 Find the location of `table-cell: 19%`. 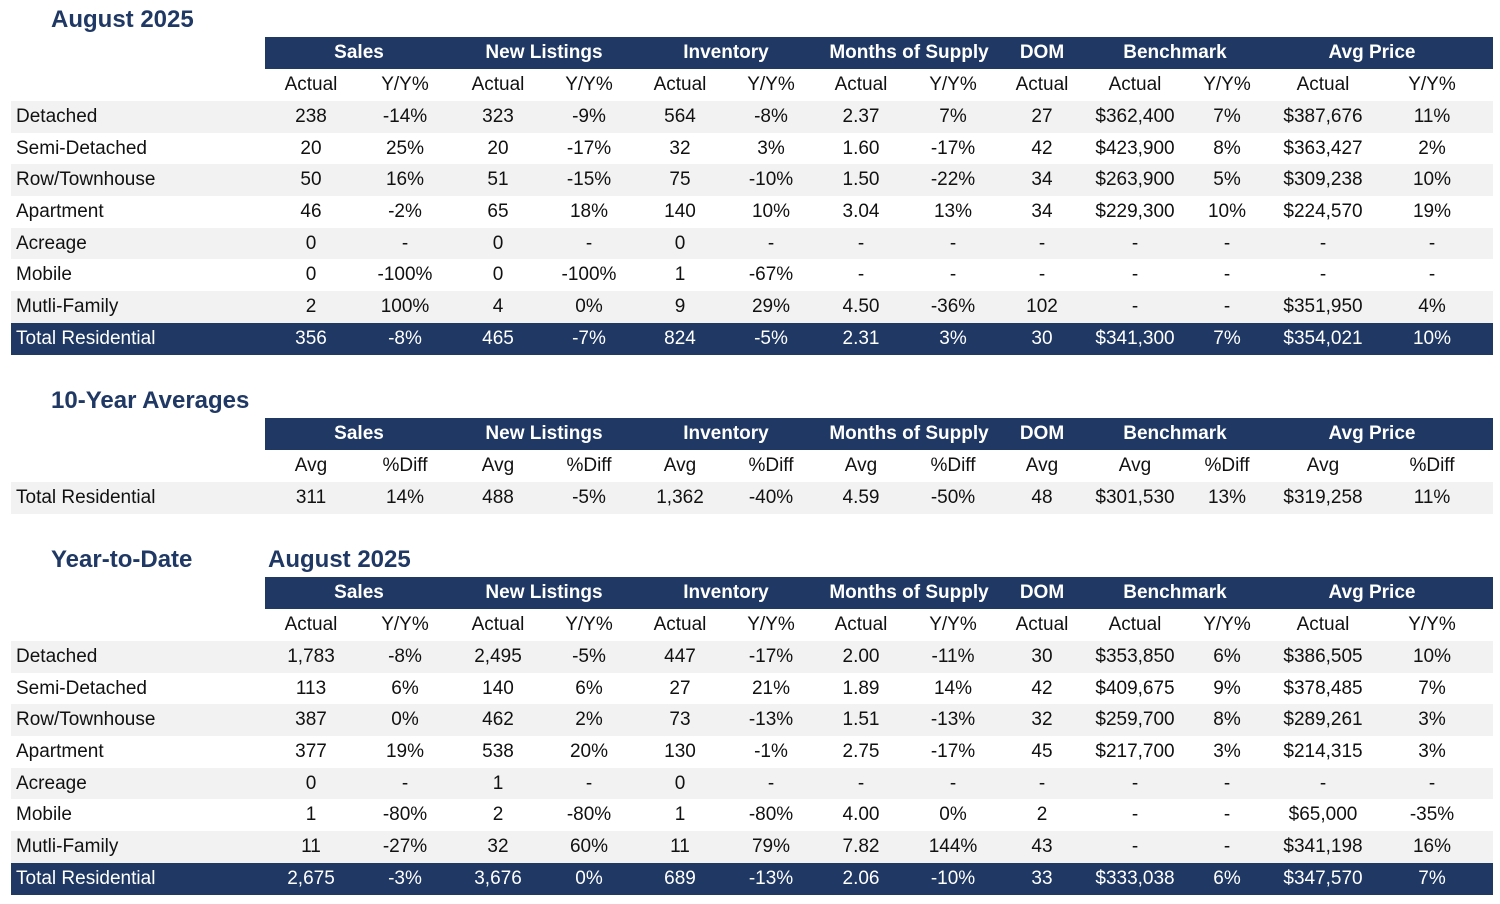

table-cell: 19% is located at coordinates (1432, 212).